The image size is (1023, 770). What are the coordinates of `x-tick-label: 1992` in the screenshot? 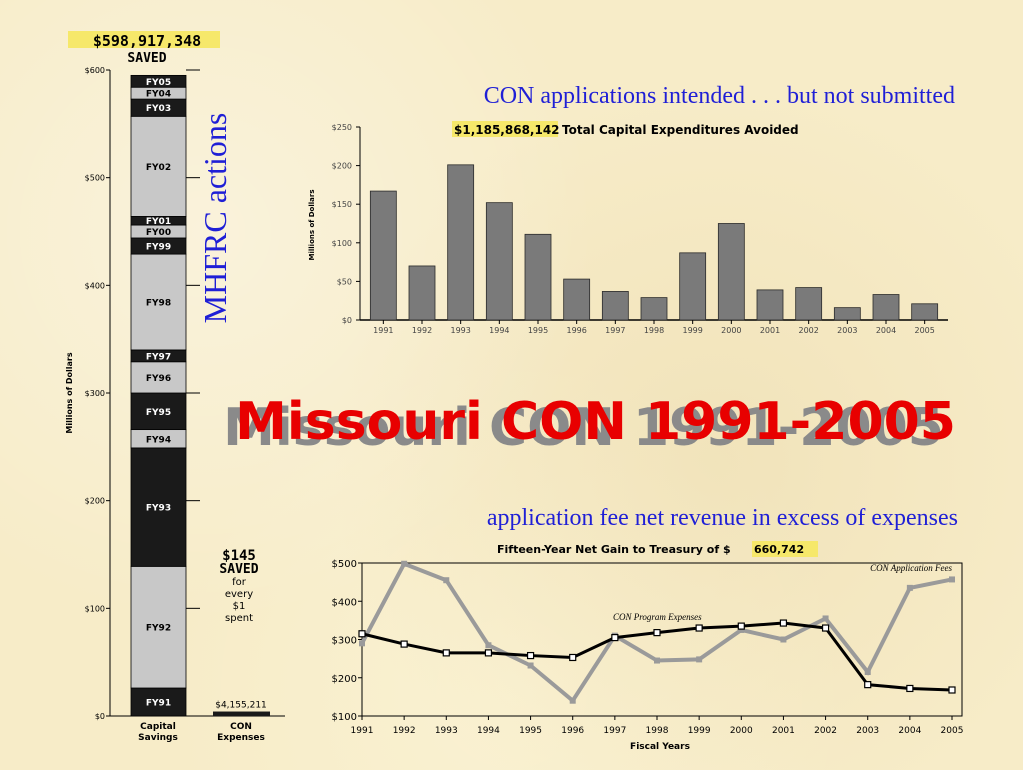 It's located at (422, 330).